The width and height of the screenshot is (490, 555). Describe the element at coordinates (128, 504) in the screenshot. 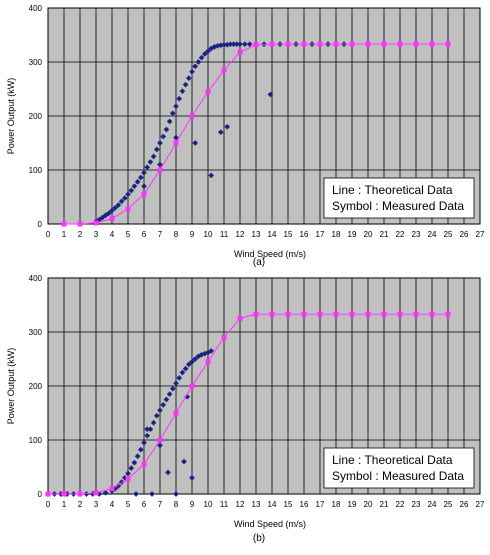

I see `x-tick-label: 5` at that location.